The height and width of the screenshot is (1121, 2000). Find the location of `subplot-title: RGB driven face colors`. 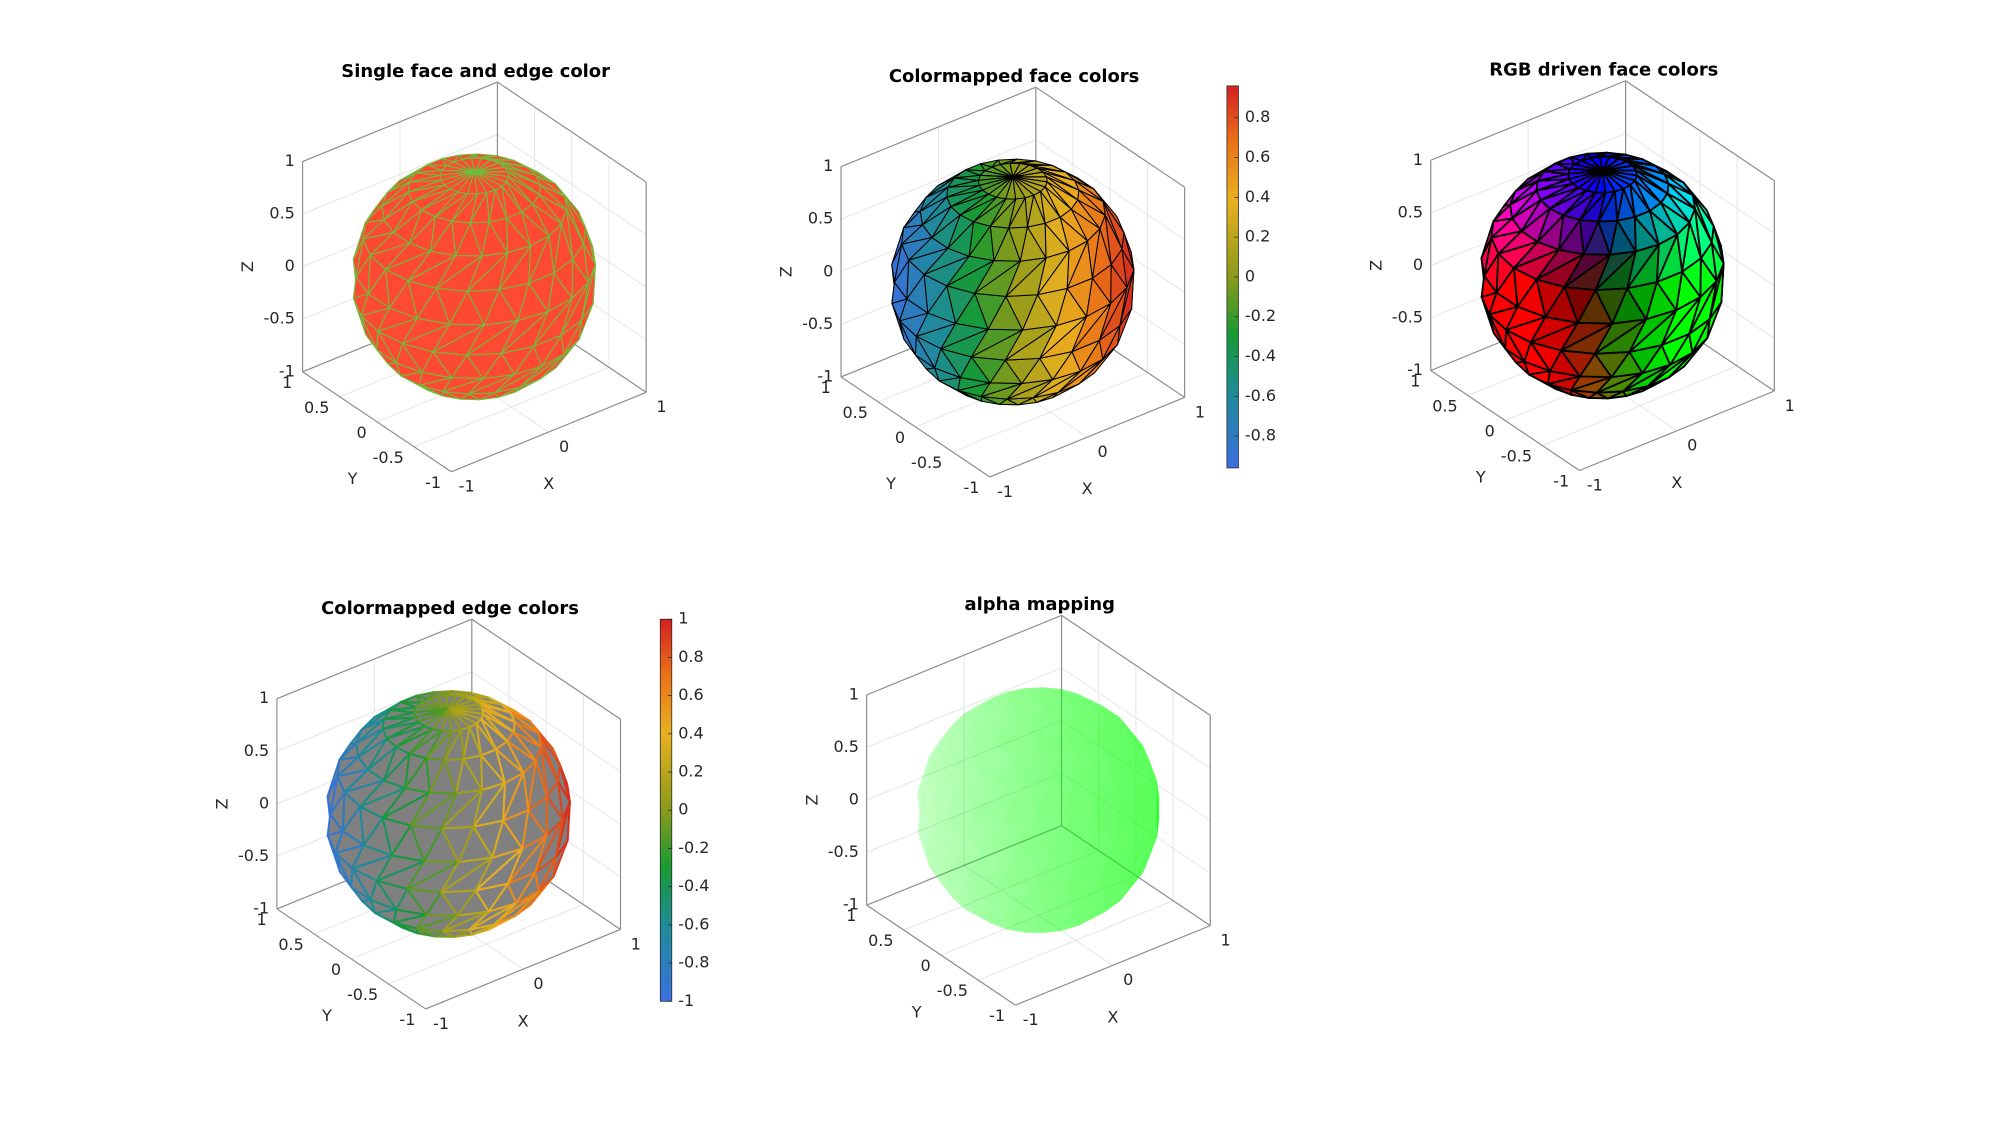

subplot-title: RGB driven face colors is located at coordinates (1603, 70).